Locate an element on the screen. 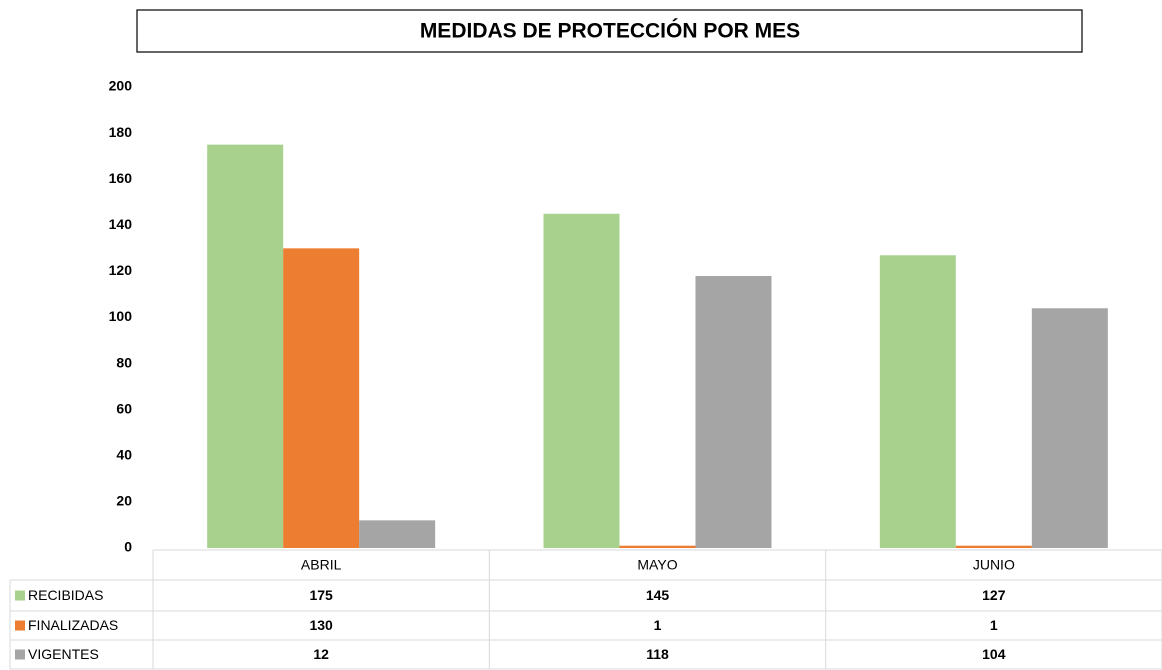 Image resolution: width=1162 pixels, height=670 pixels. legend-label: FINALIZADAS is located at coordinates (73, 625).